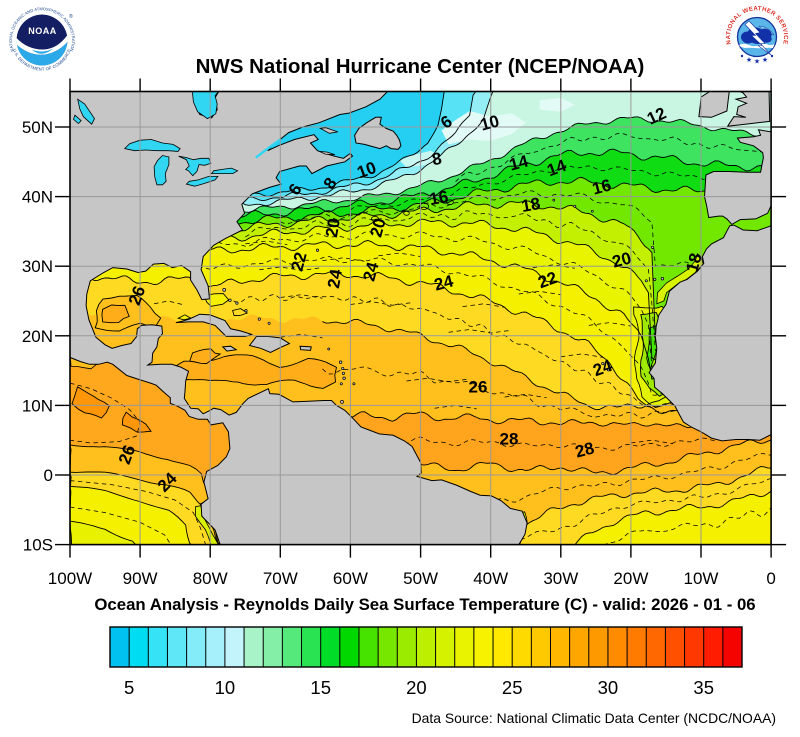 The image size is (800, 737). What do you see at coordinates (140, 578) in the screenshot?
I see `svg-text: 90W` at bounding box center [140, 578].